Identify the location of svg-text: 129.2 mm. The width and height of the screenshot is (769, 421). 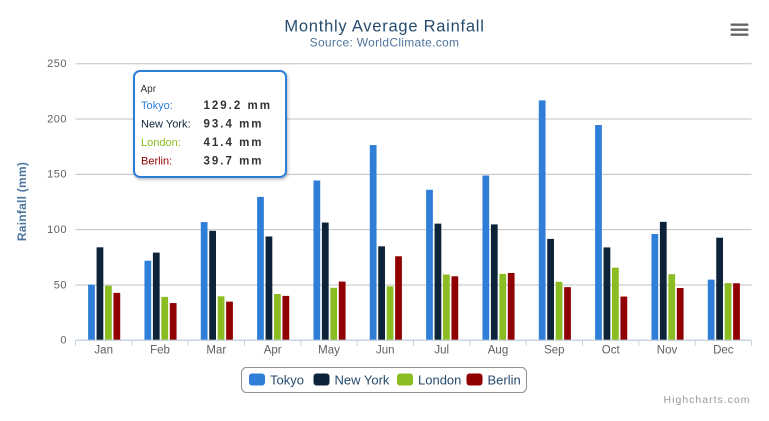
(238, 106).